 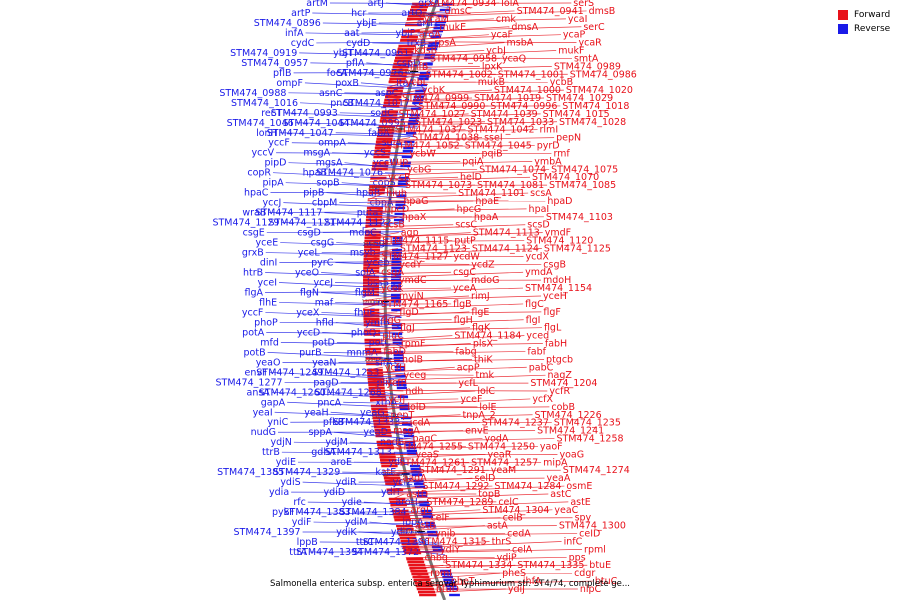 I want to click on reverse-gene-label: STM474_0919, so click(x=263, y=53).